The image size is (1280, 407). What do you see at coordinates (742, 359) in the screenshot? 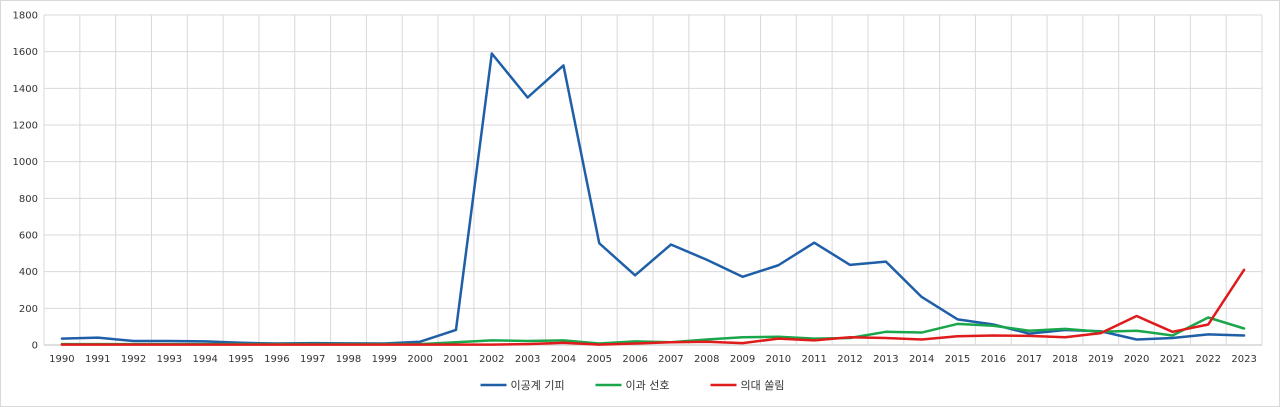
I see `x-tick-label: 2009` at bounding box center [742, 359].